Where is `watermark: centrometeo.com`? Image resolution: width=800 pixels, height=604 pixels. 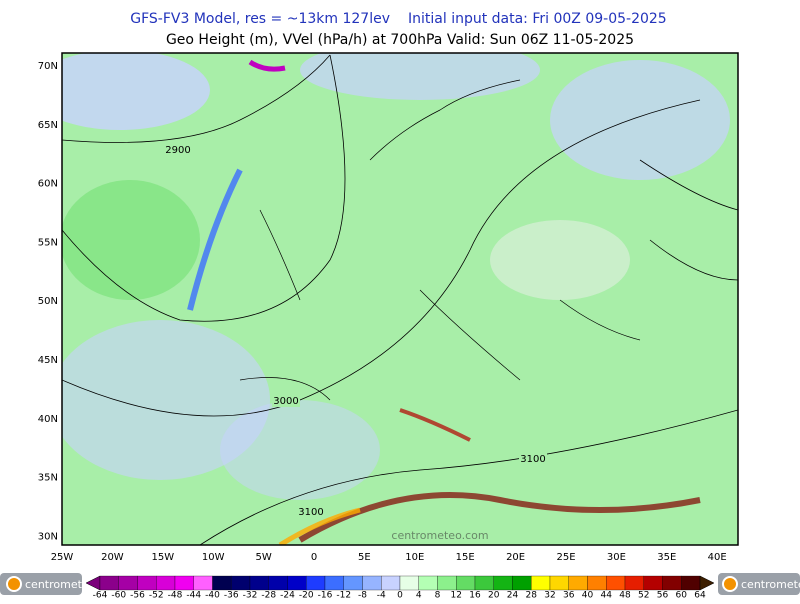
watermark: centrometeo.com is located at coordinates (439, 535).